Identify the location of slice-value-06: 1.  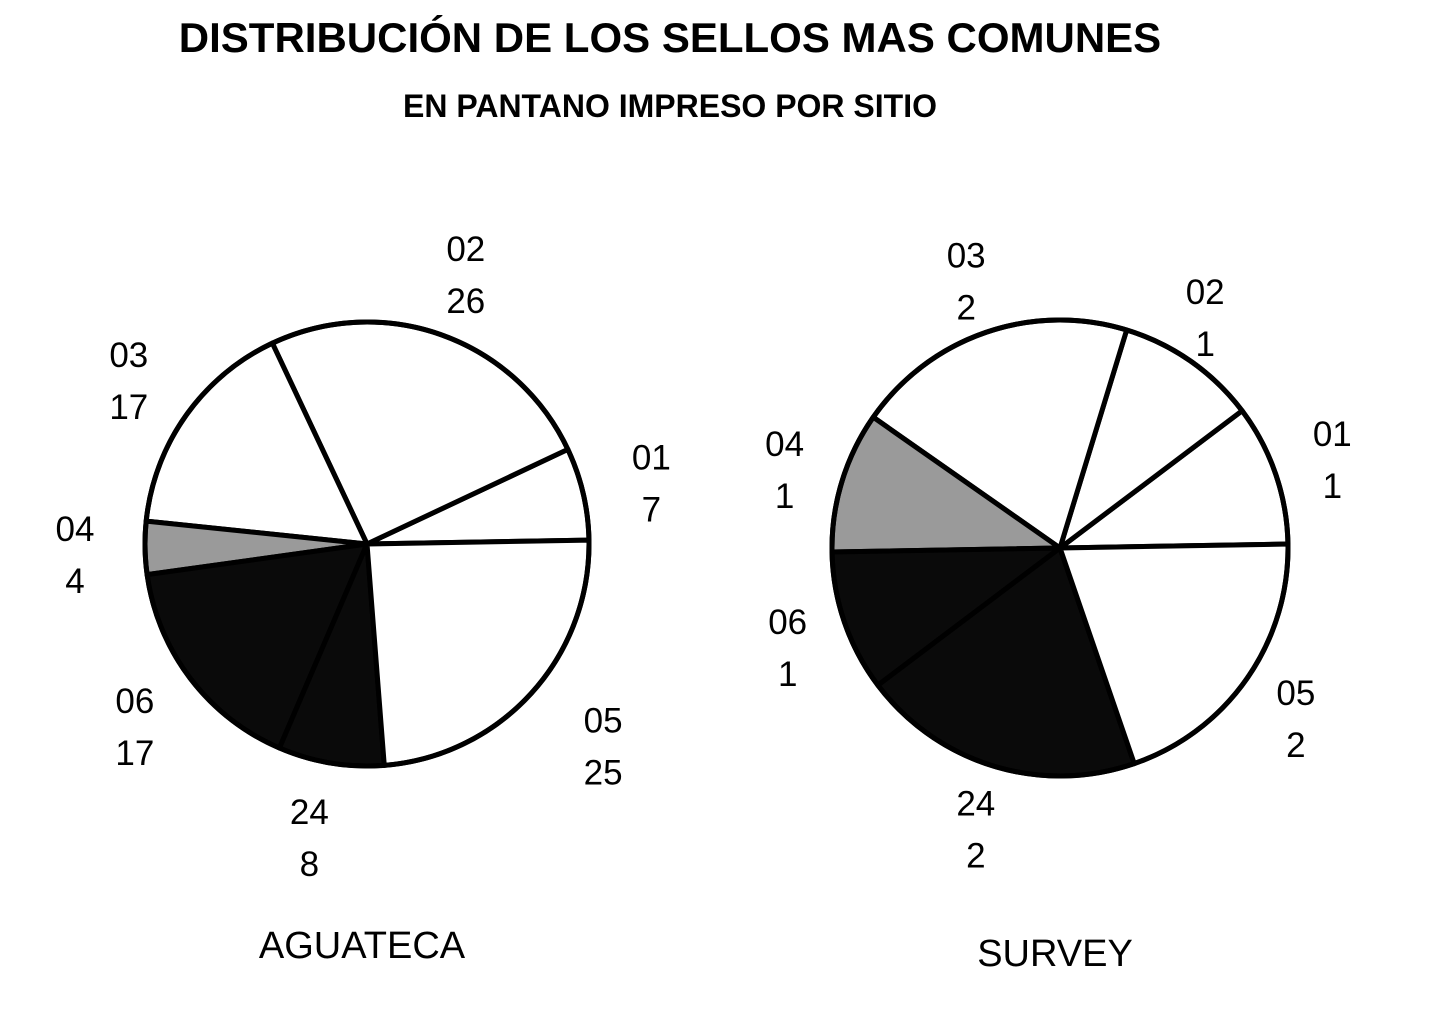
(787, 674).